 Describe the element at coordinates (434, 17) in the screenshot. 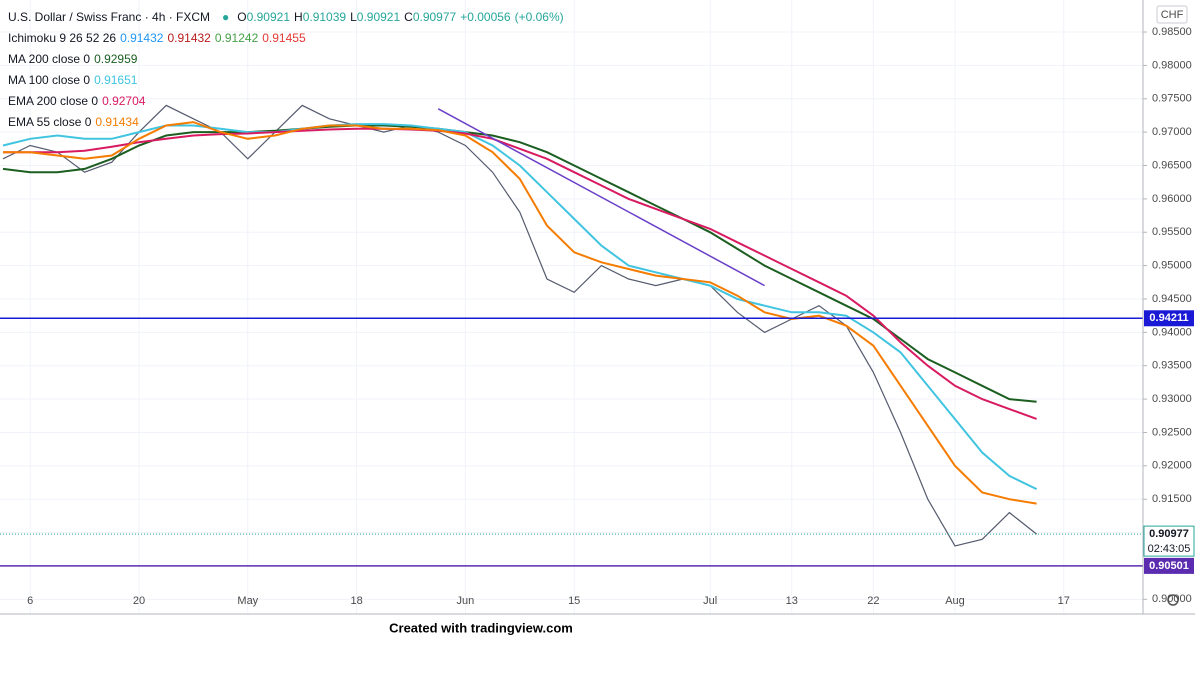

I see `ohlc-value: 0.90977` at that location.